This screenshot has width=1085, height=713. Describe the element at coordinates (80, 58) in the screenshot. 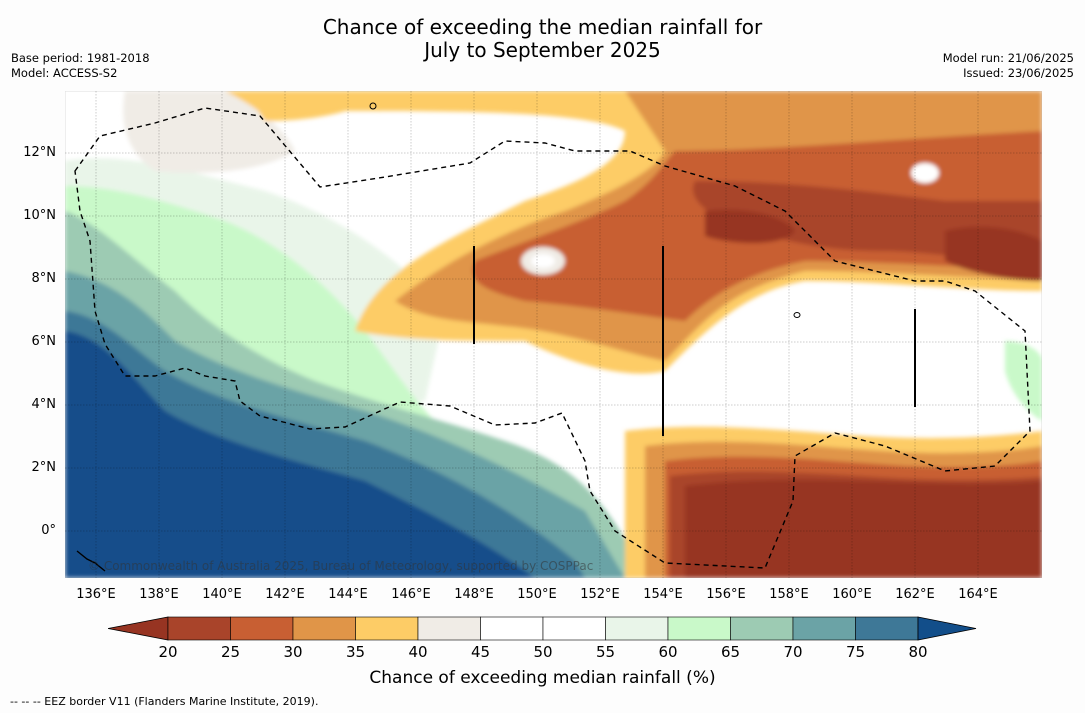

I see `base-period-text: Base period: 1981-2018` at that location.